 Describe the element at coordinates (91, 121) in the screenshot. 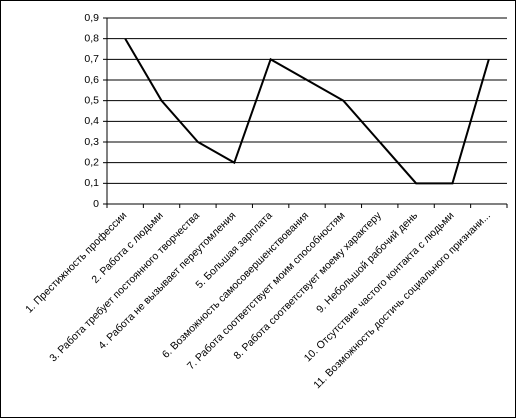

I see `y-tick-label: 0,4` at that location.